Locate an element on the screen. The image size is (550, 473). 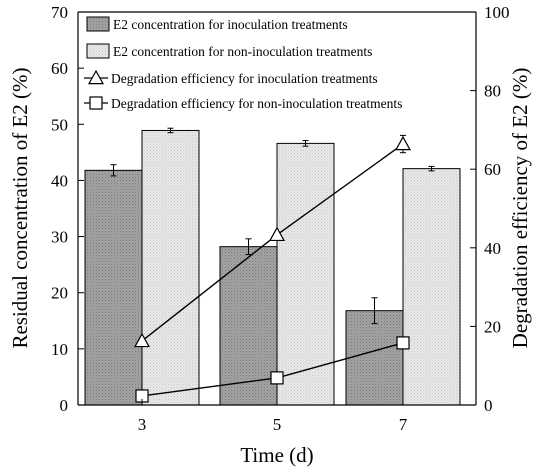
x-tick-label-3: 3 is located at coordinates (142, 424).